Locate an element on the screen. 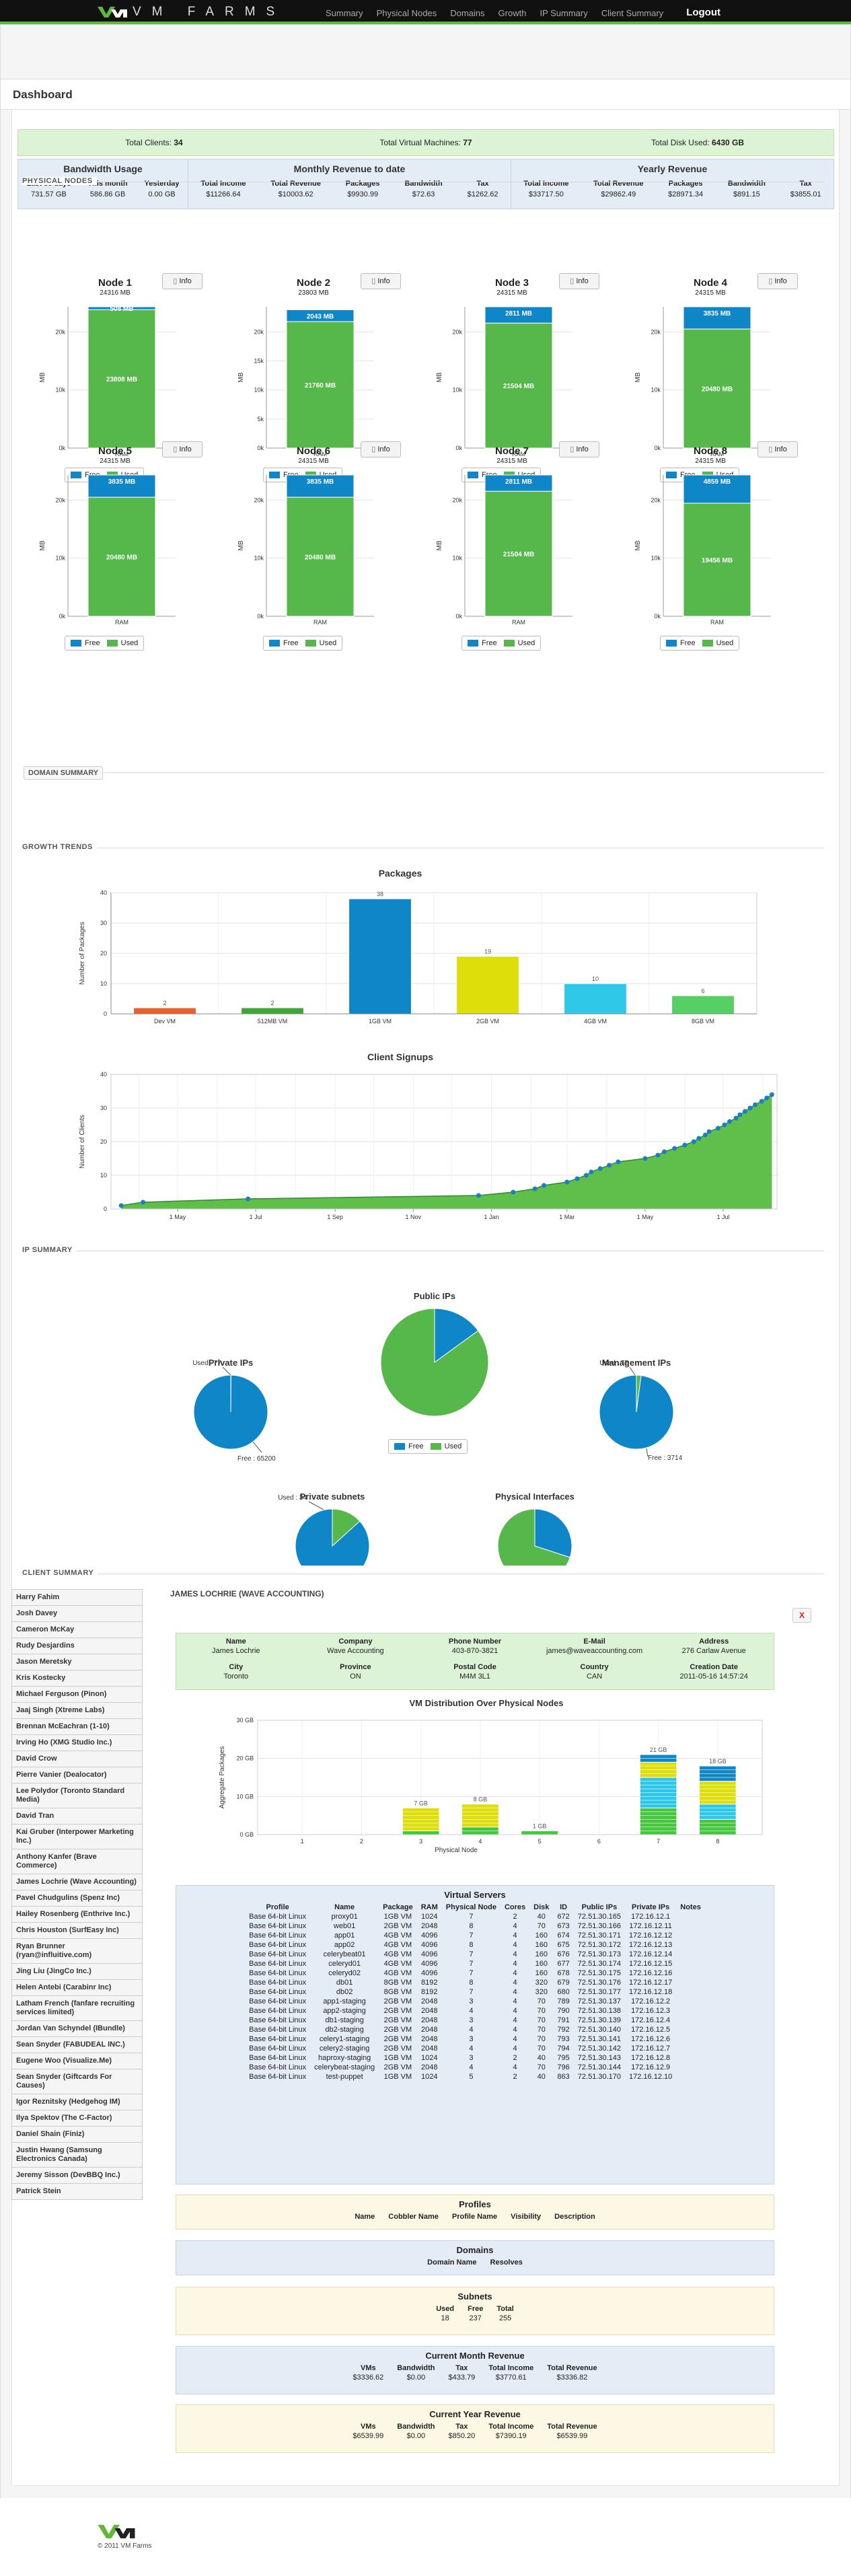 Image resolution: width=851 pixels, height=2576 pixels. table-cell: 72.51.30.172 is located at coordinates (599, 1945).